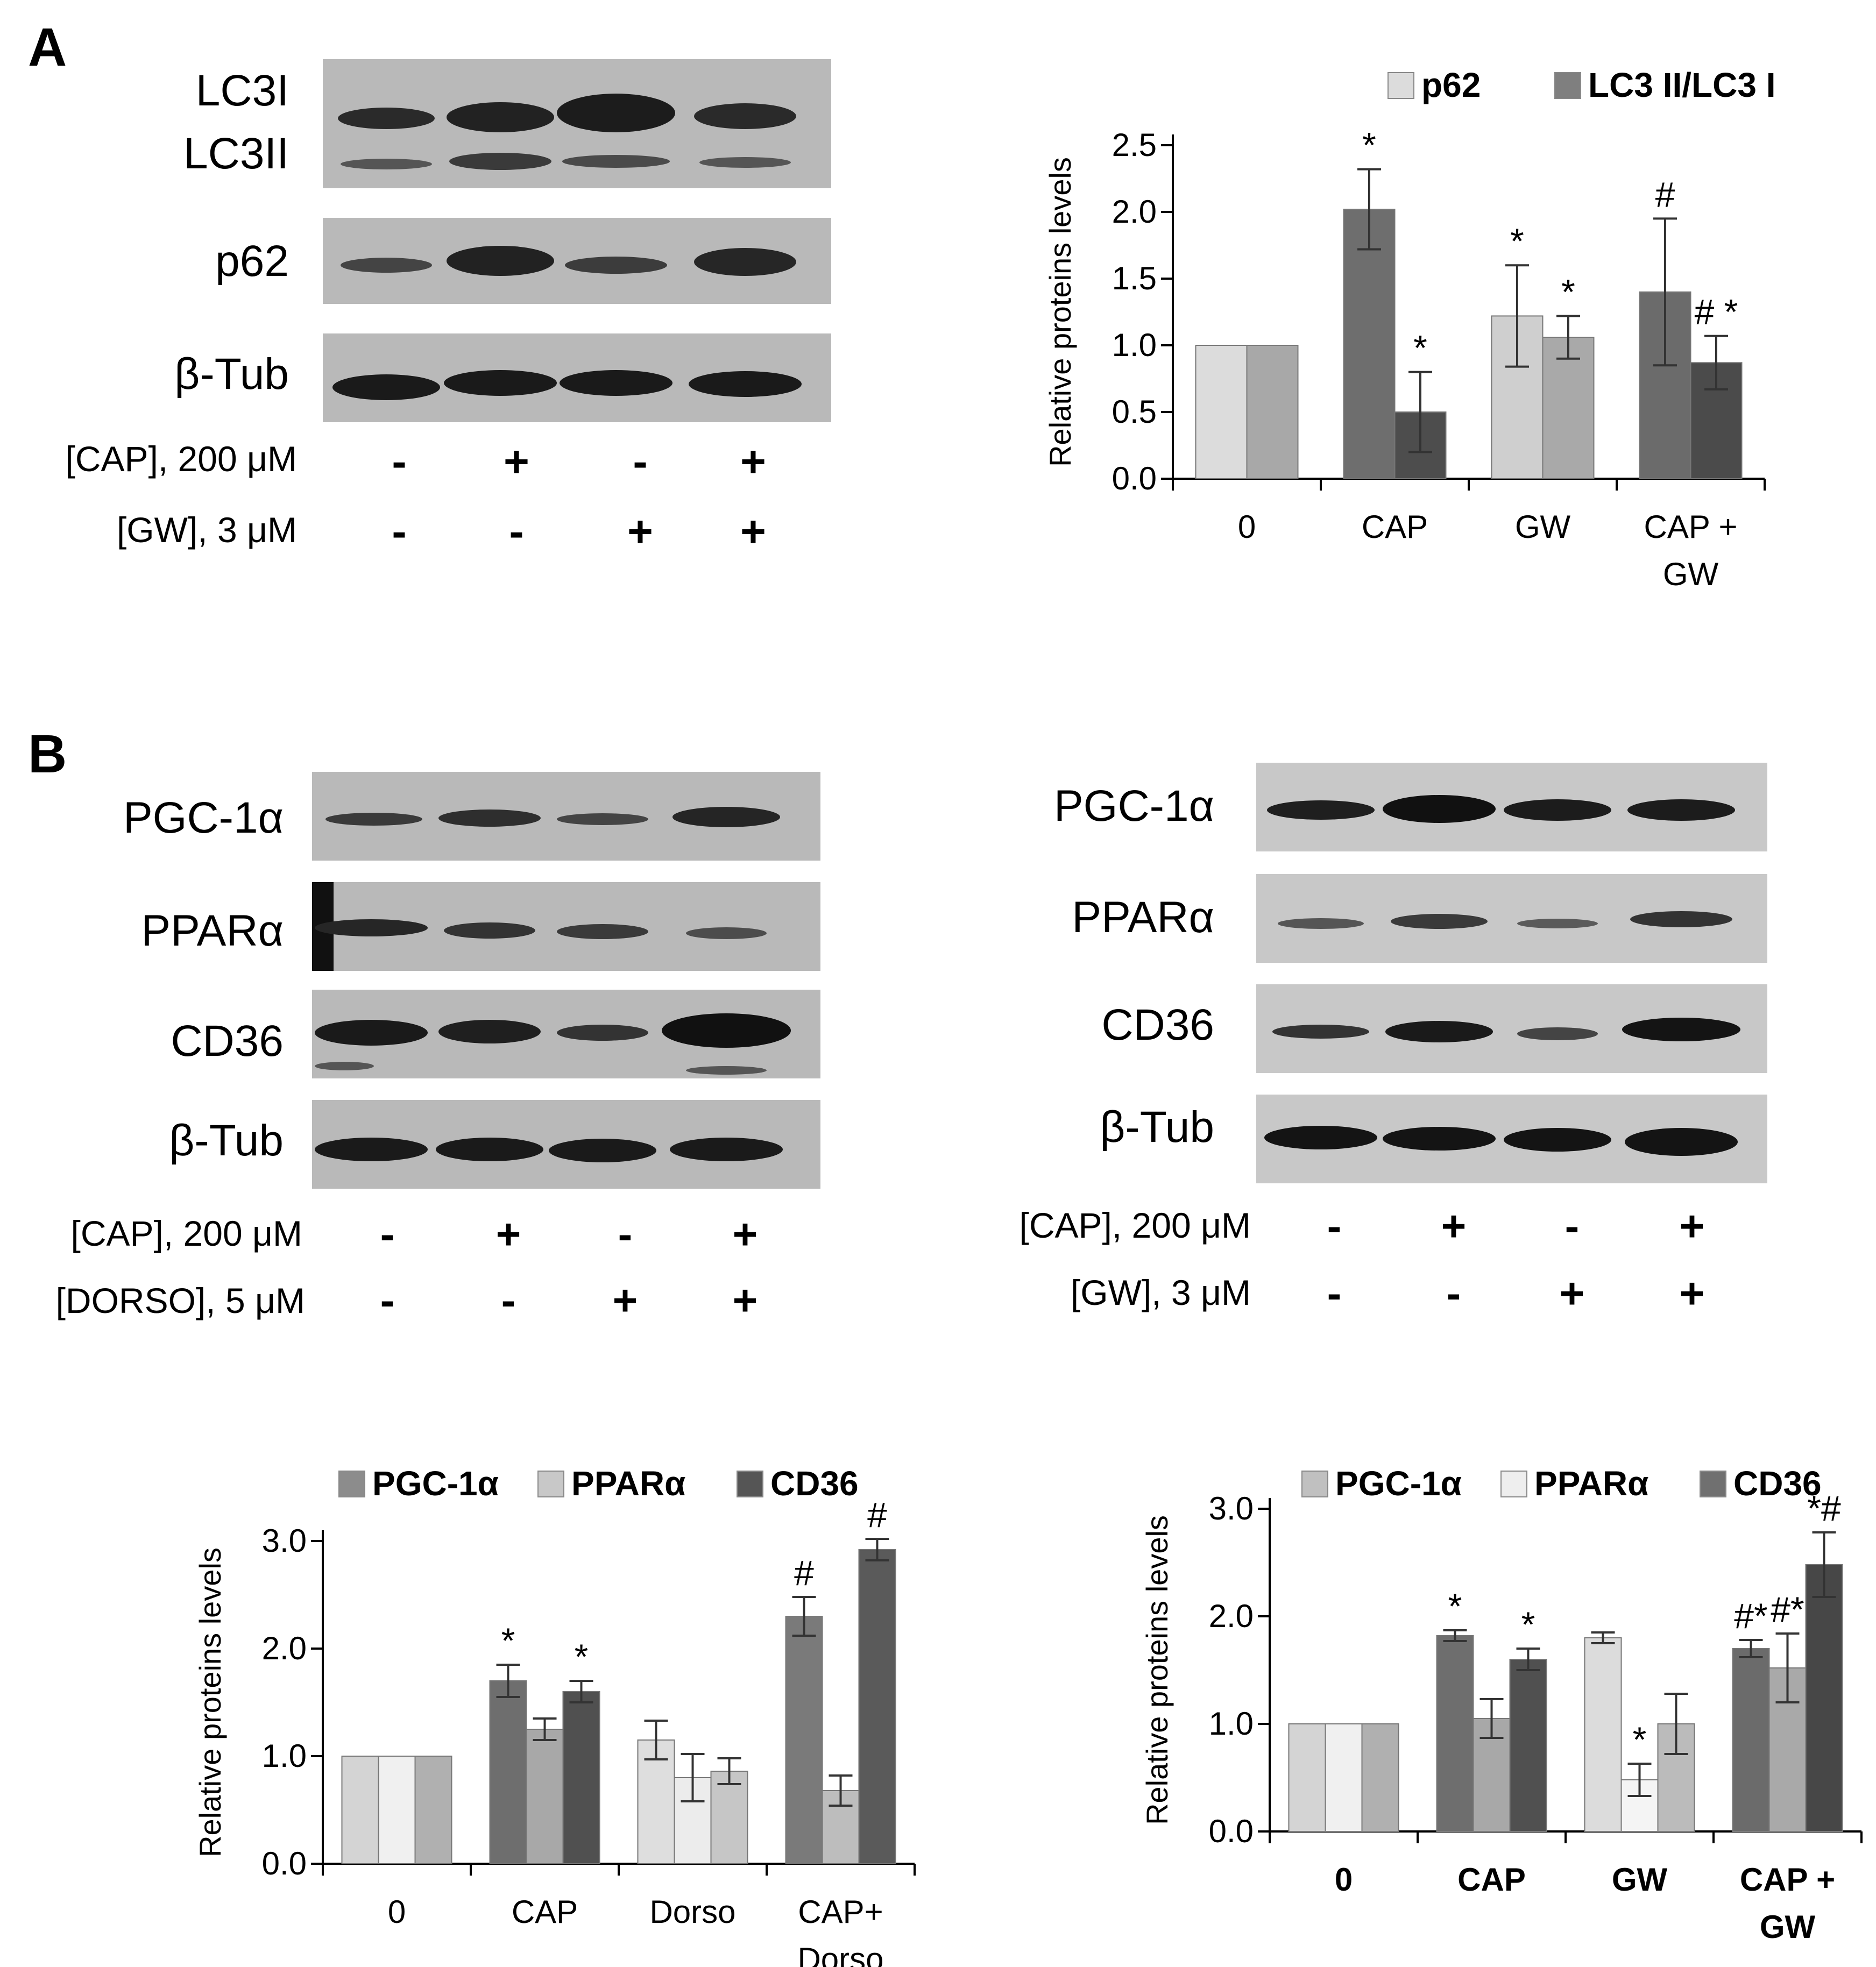 This screenshot has height=1967, width=1876. What do you see at coordinates (1787, 1880) in the screenshot?
I see `x-tick-label: CAP +` at bounding box center [1787, 1880].